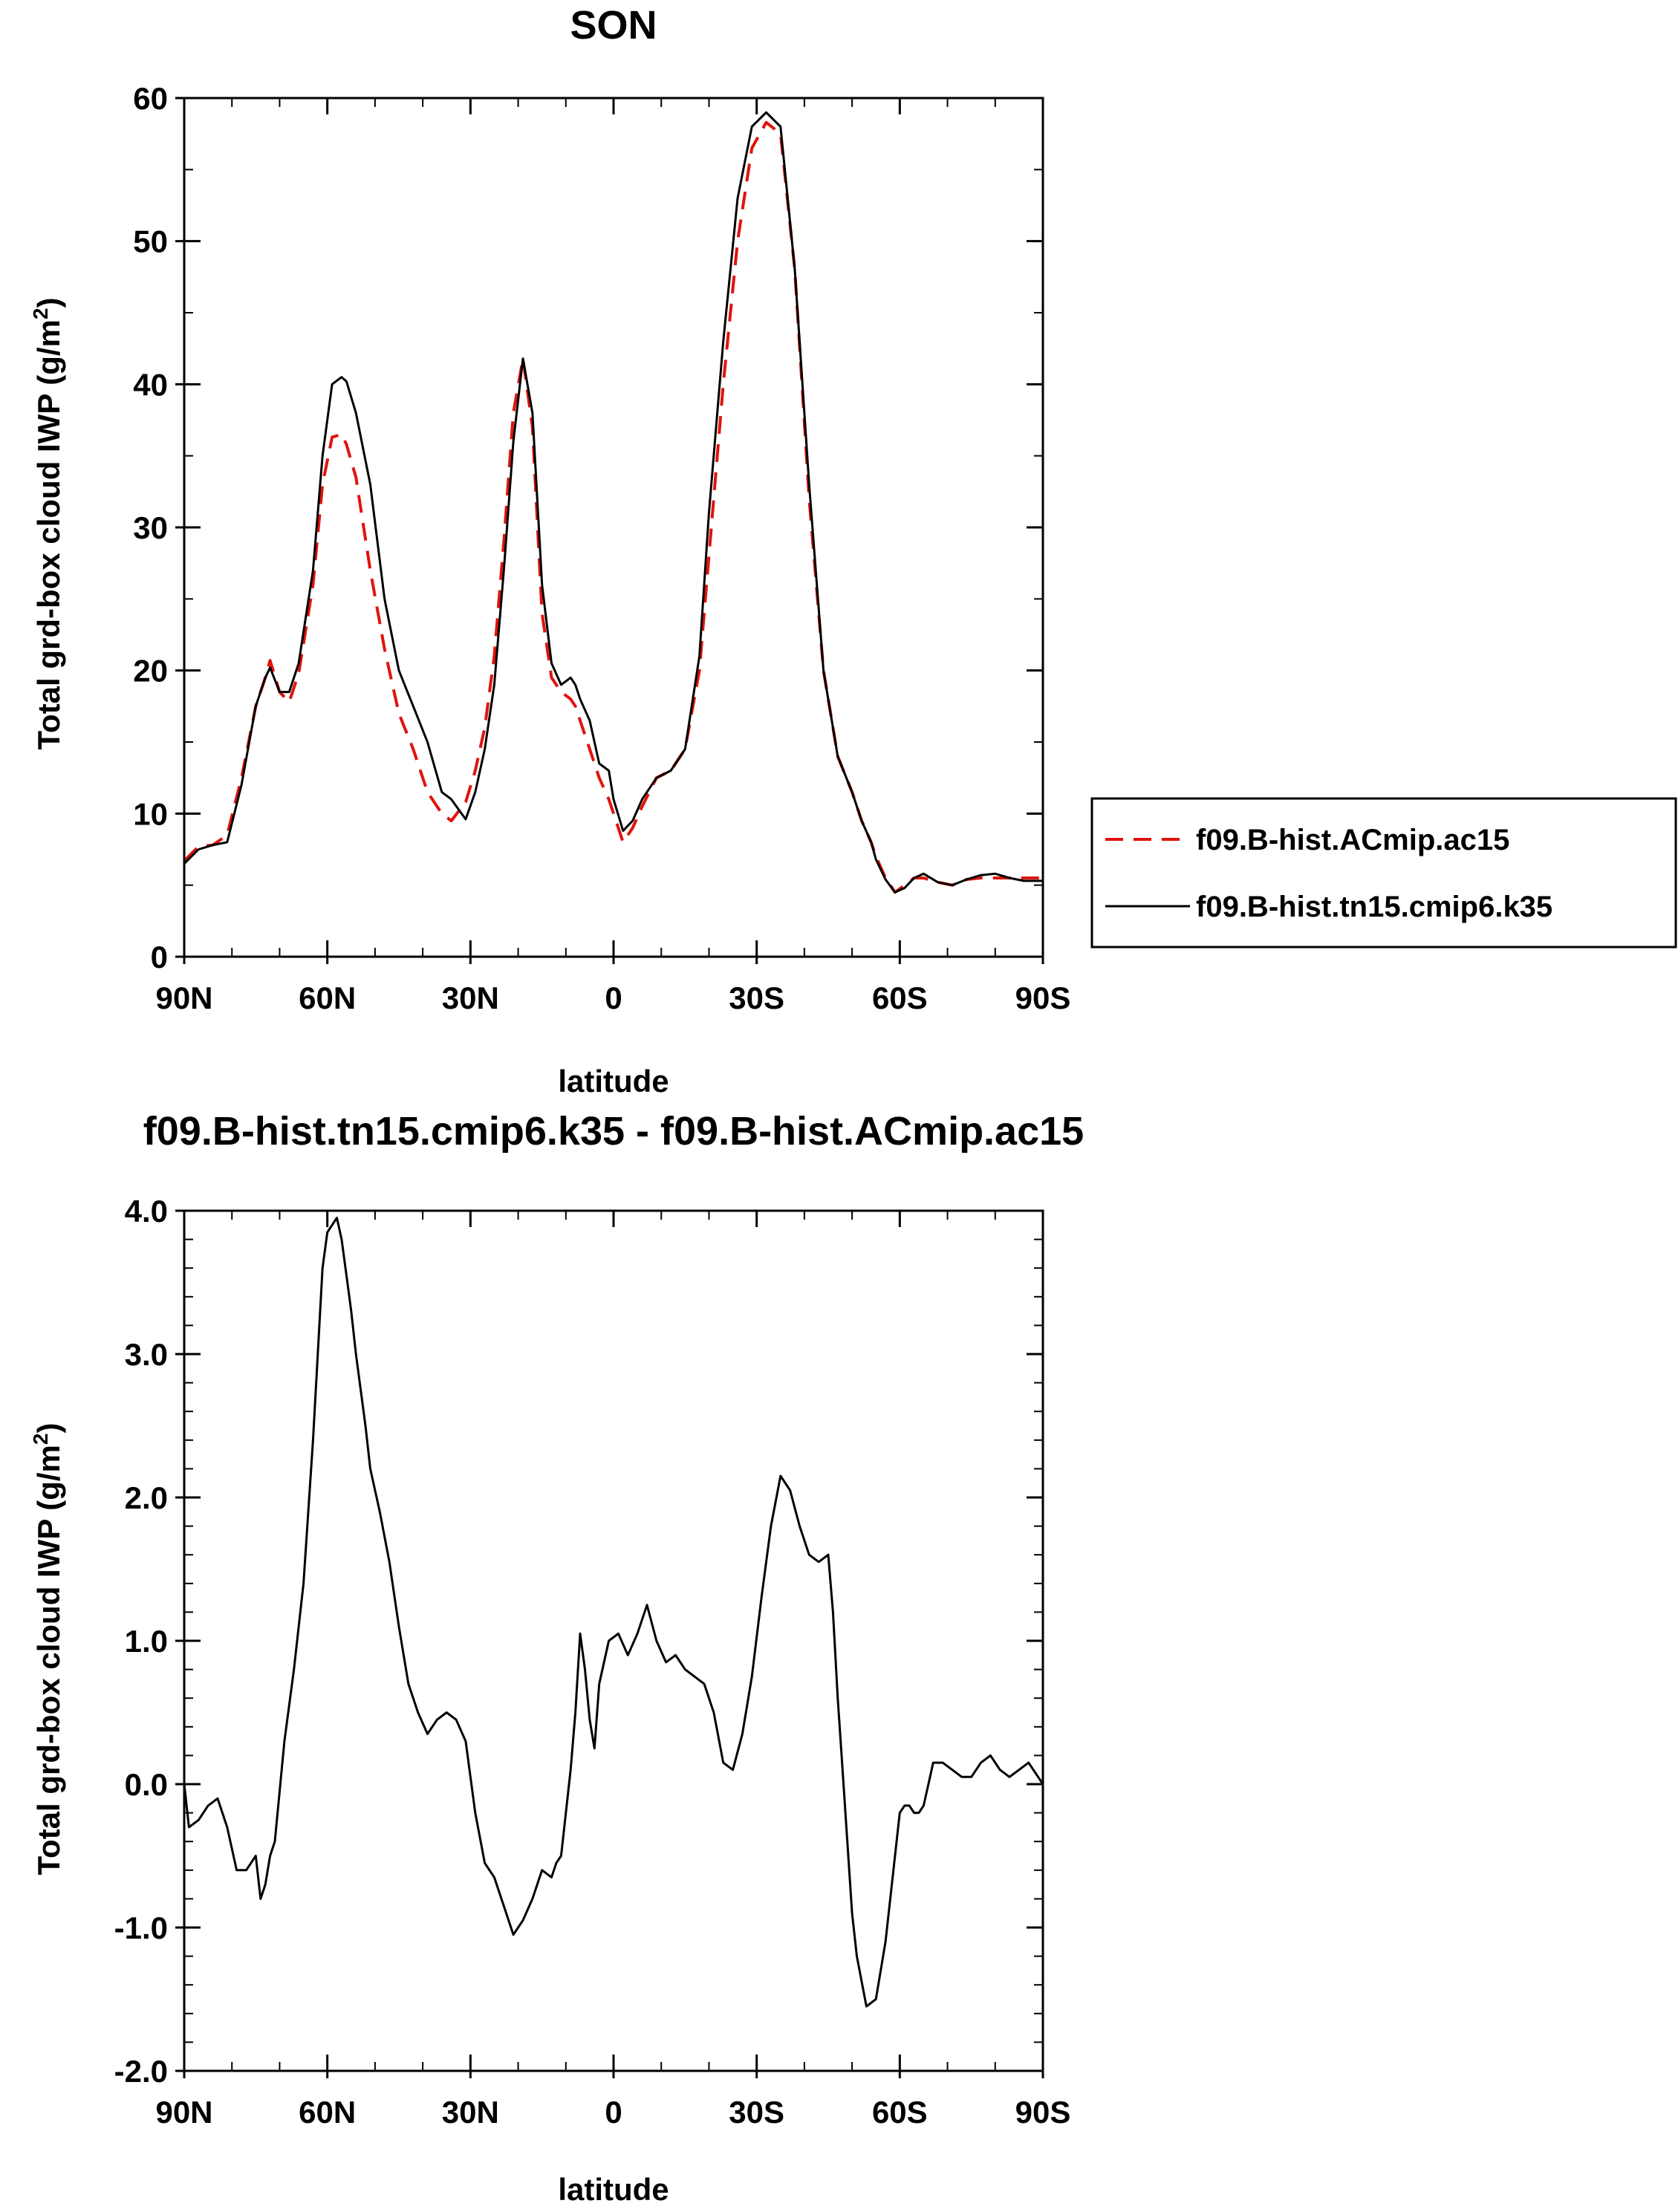 The image size is (1678, 2212). Describe the element at coordinates (900, 2112) in the screenshot. I see `panel2-x-tick-label: 60S` at that location.